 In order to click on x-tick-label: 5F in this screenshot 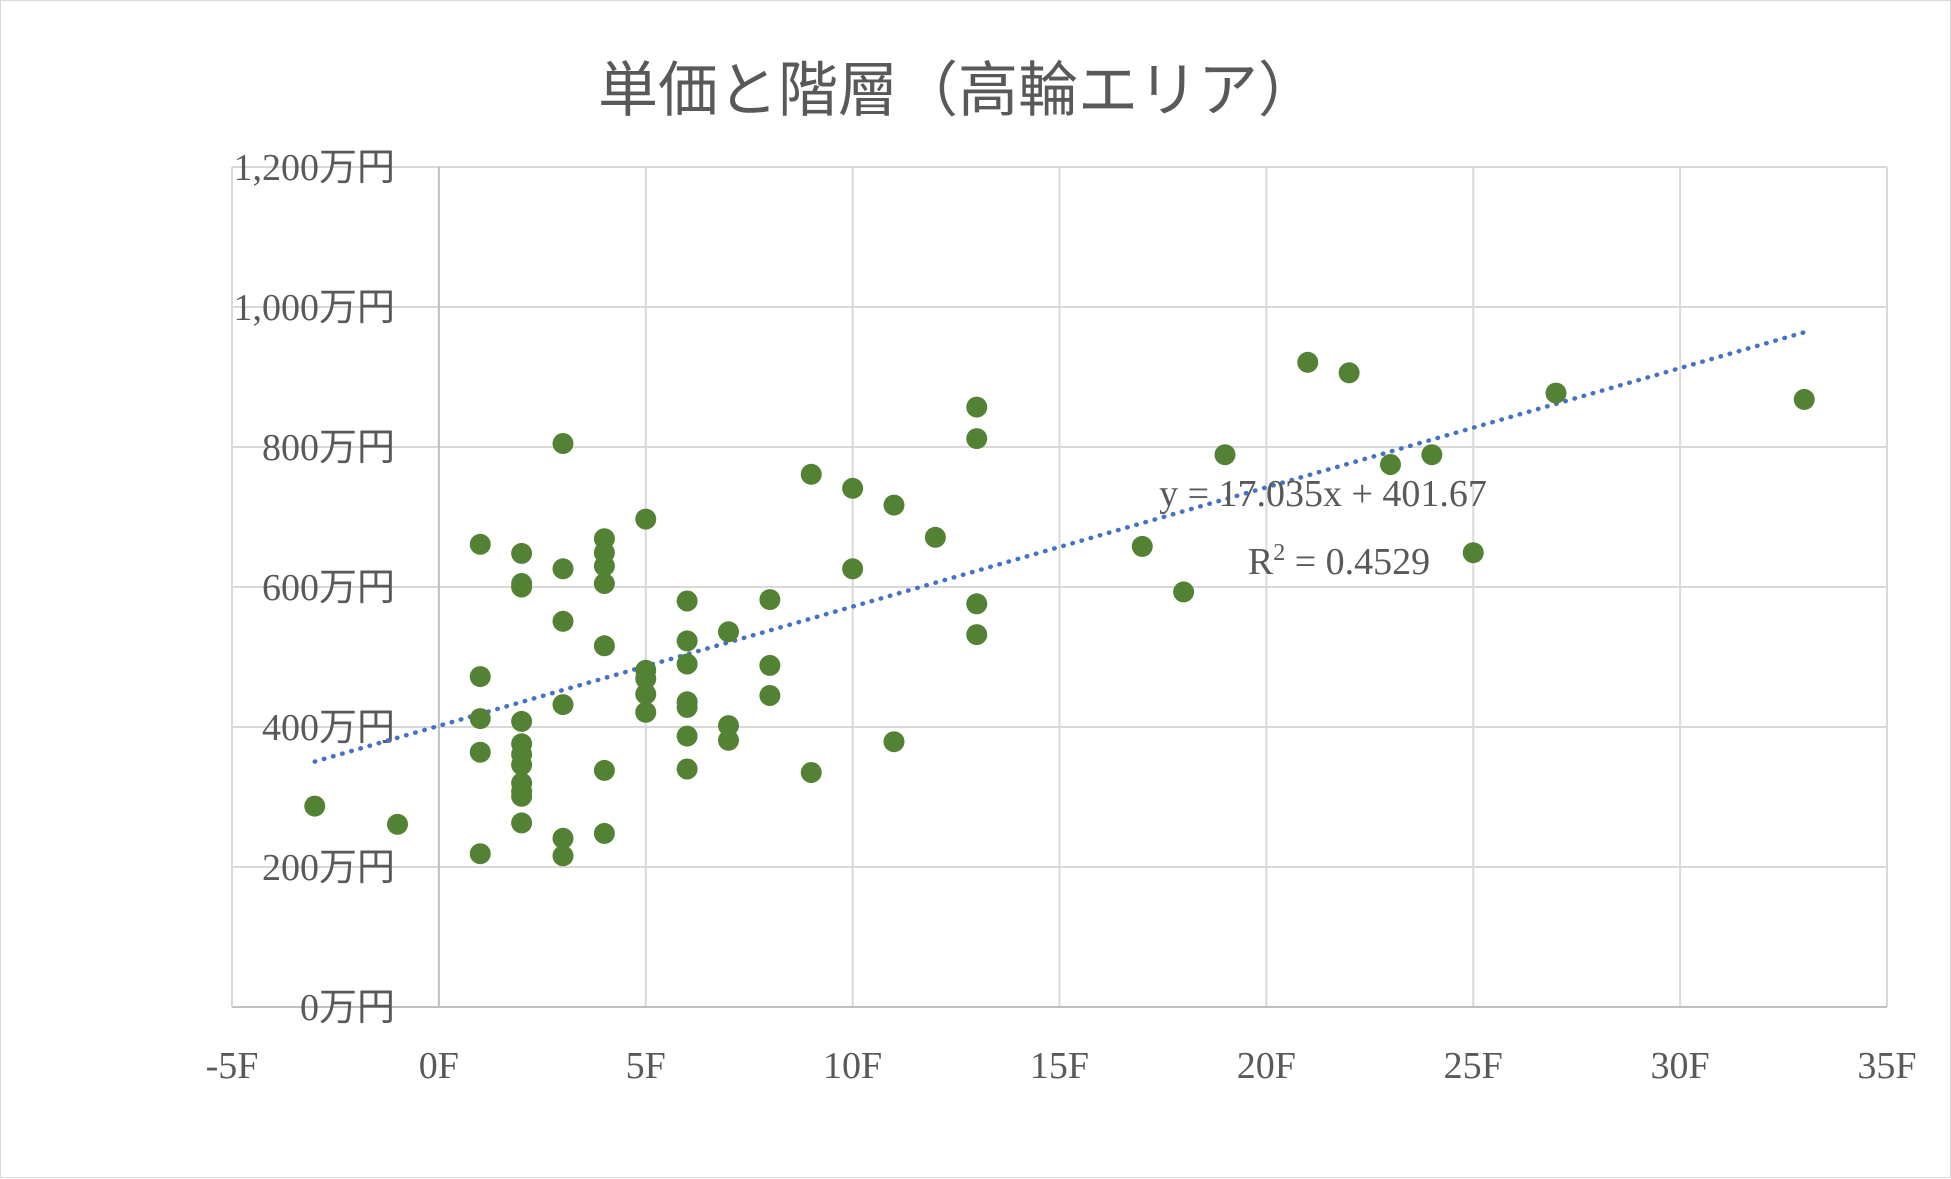, I will do `click(646, 1066)`.